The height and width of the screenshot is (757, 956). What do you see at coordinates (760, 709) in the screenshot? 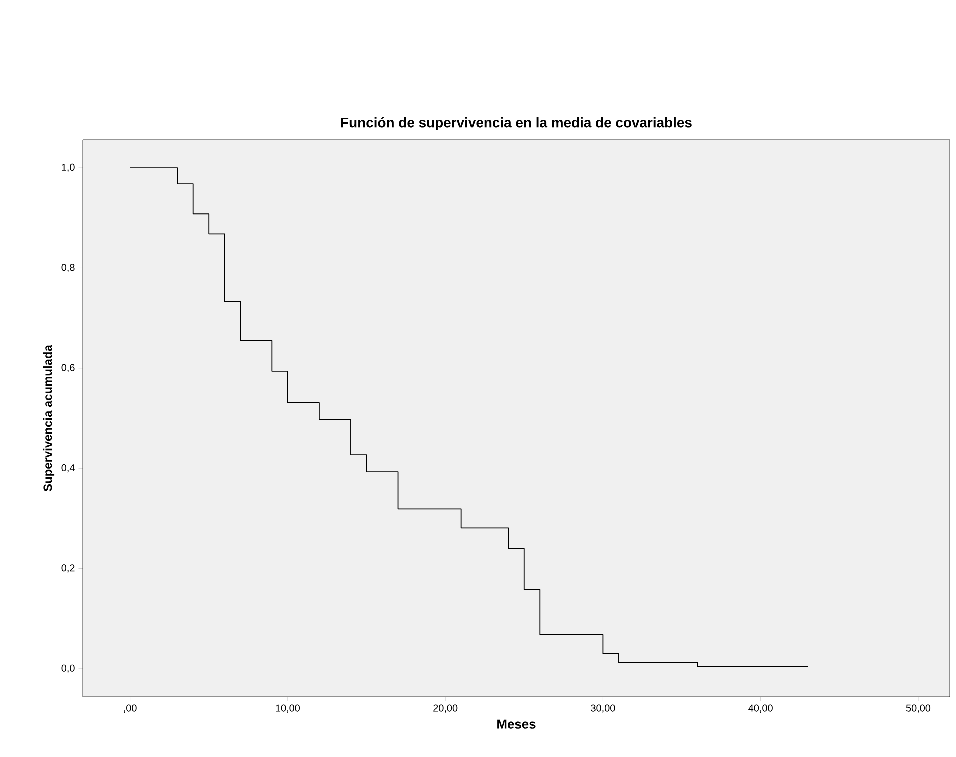
I see `x-tick-label: 40,00` at bounding box center [760, 709].